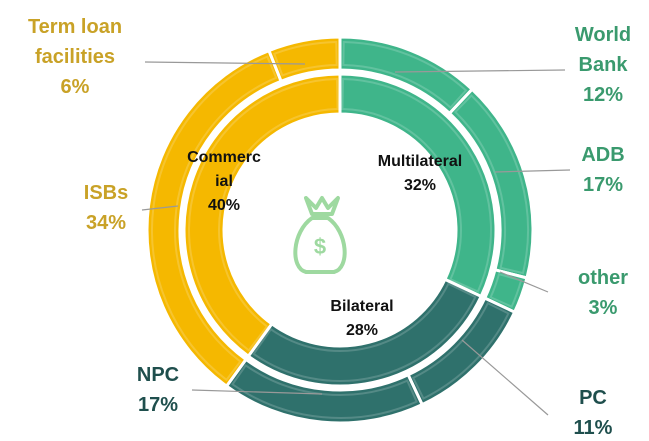  Describe the element at coordinates (75, 87) in the screenshot. I see `value-label: 6%` at that location.